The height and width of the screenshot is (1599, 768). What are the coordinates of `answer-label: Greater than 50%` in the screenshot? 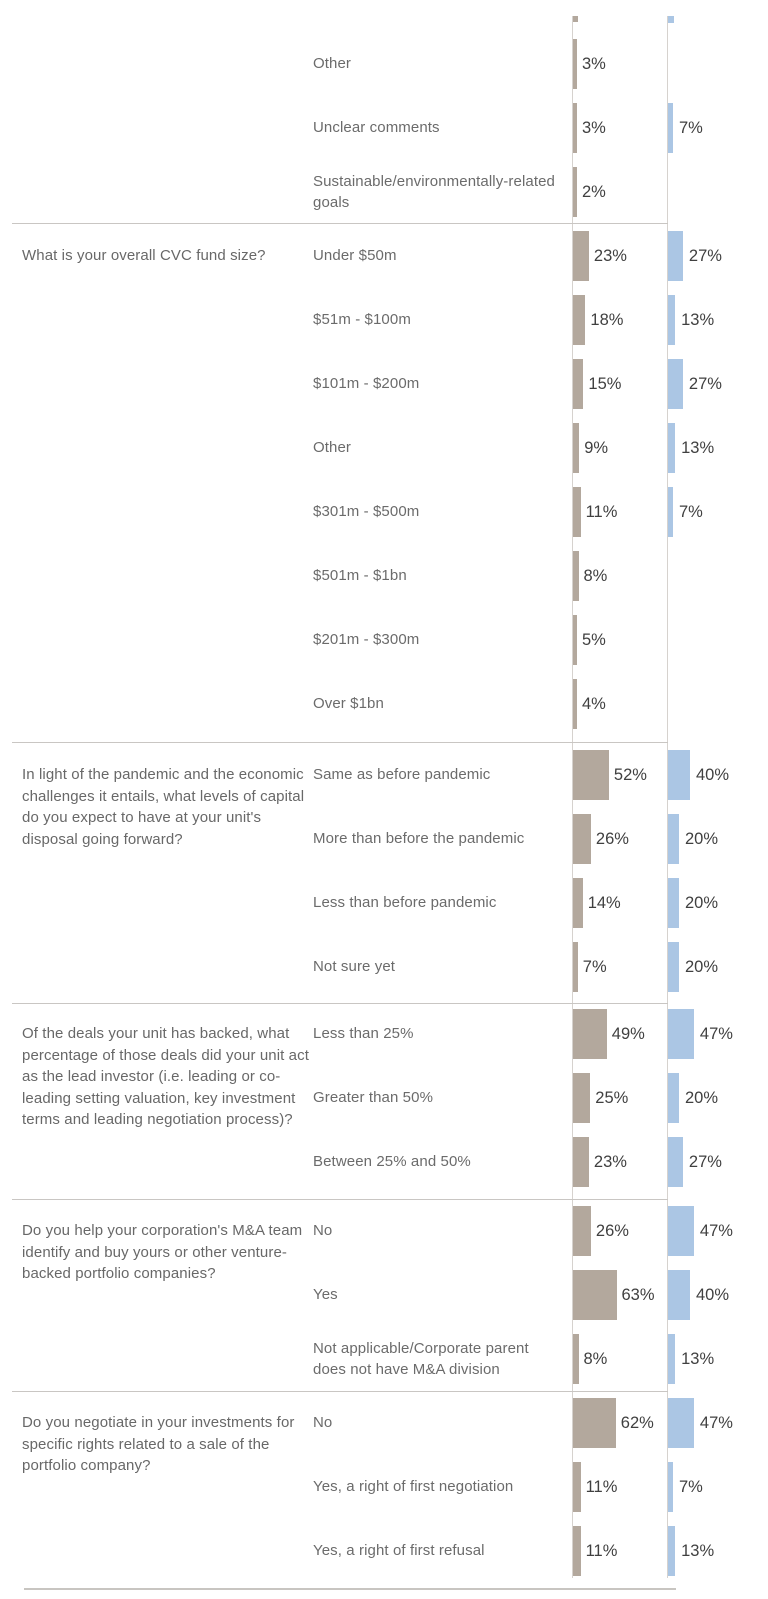 It's located at (373, 1098).